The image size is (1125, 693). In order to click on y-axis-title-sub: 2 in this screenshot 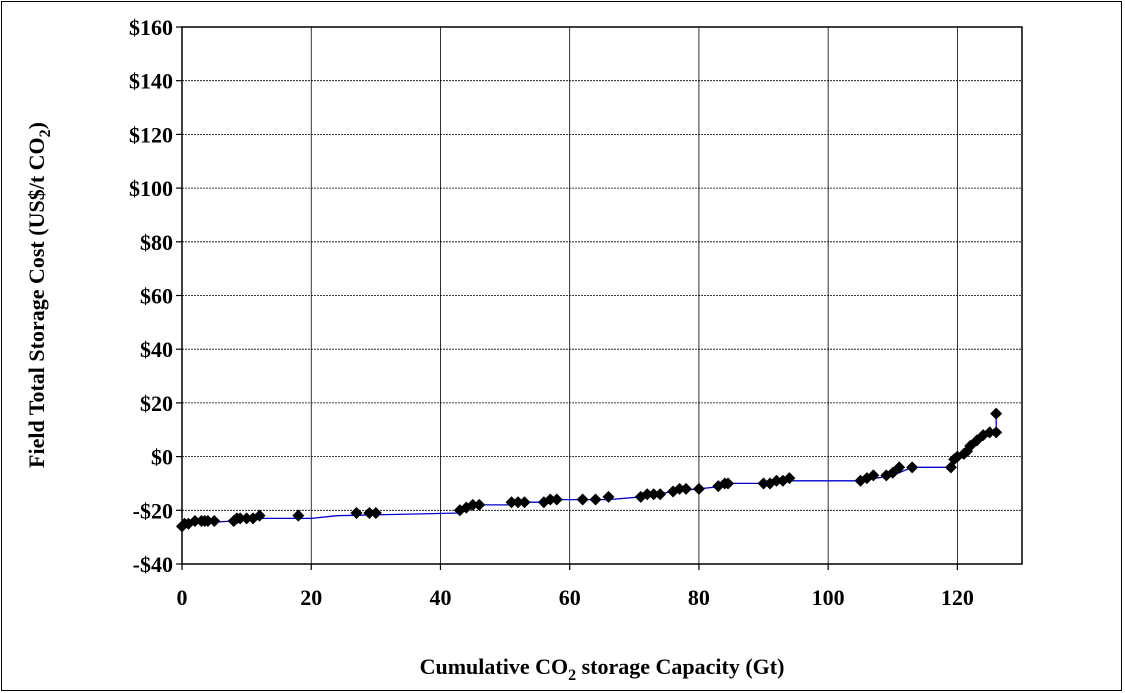, I will do `click(45, 133)`.